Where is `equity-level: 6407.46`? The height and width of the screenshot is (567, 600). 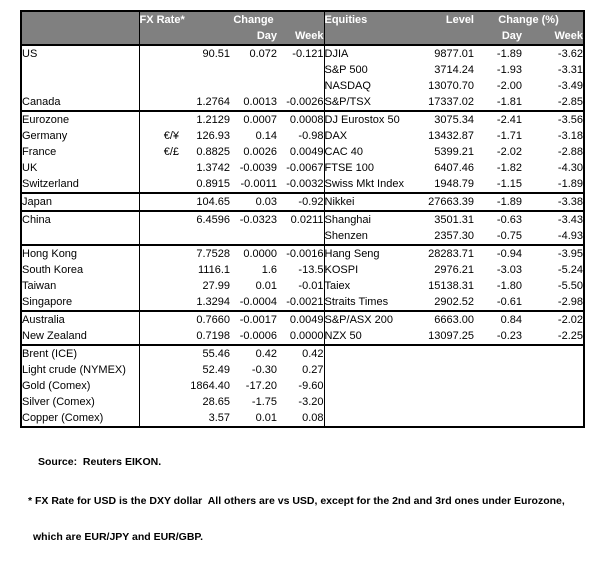
equity-level: 6407.46 is located at coordinates (454, 168).